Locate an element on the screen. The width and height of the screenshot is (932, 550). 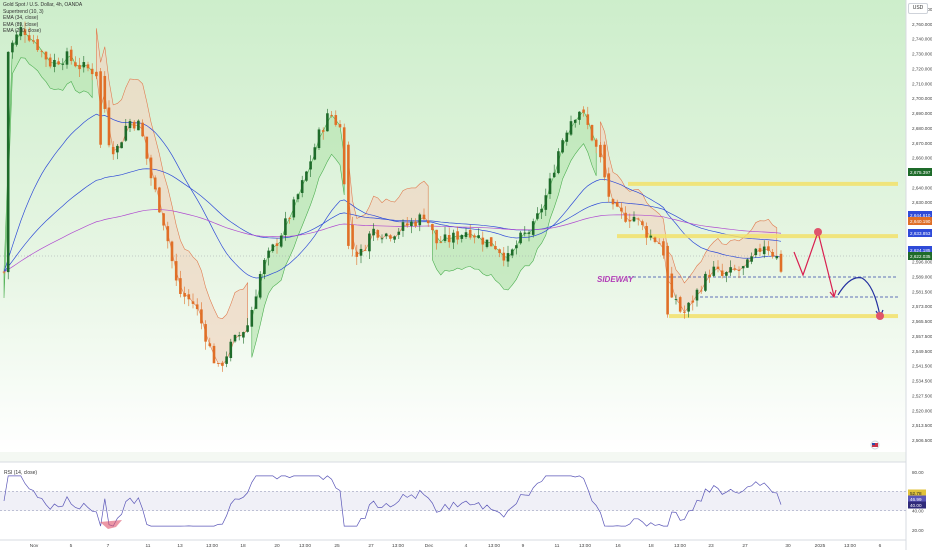
currency-button: USD is located at coordinates (918, 8).